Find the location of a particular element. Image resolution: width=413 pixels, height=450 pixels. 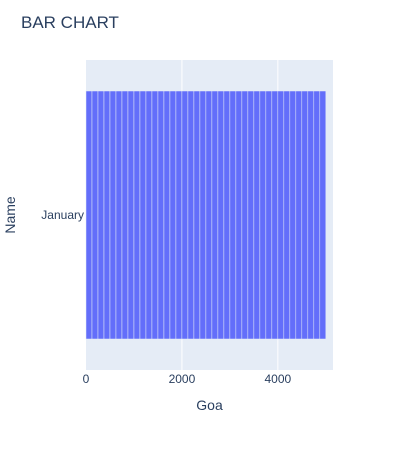

y-tick-label: January is located at coordinates (62, 215).